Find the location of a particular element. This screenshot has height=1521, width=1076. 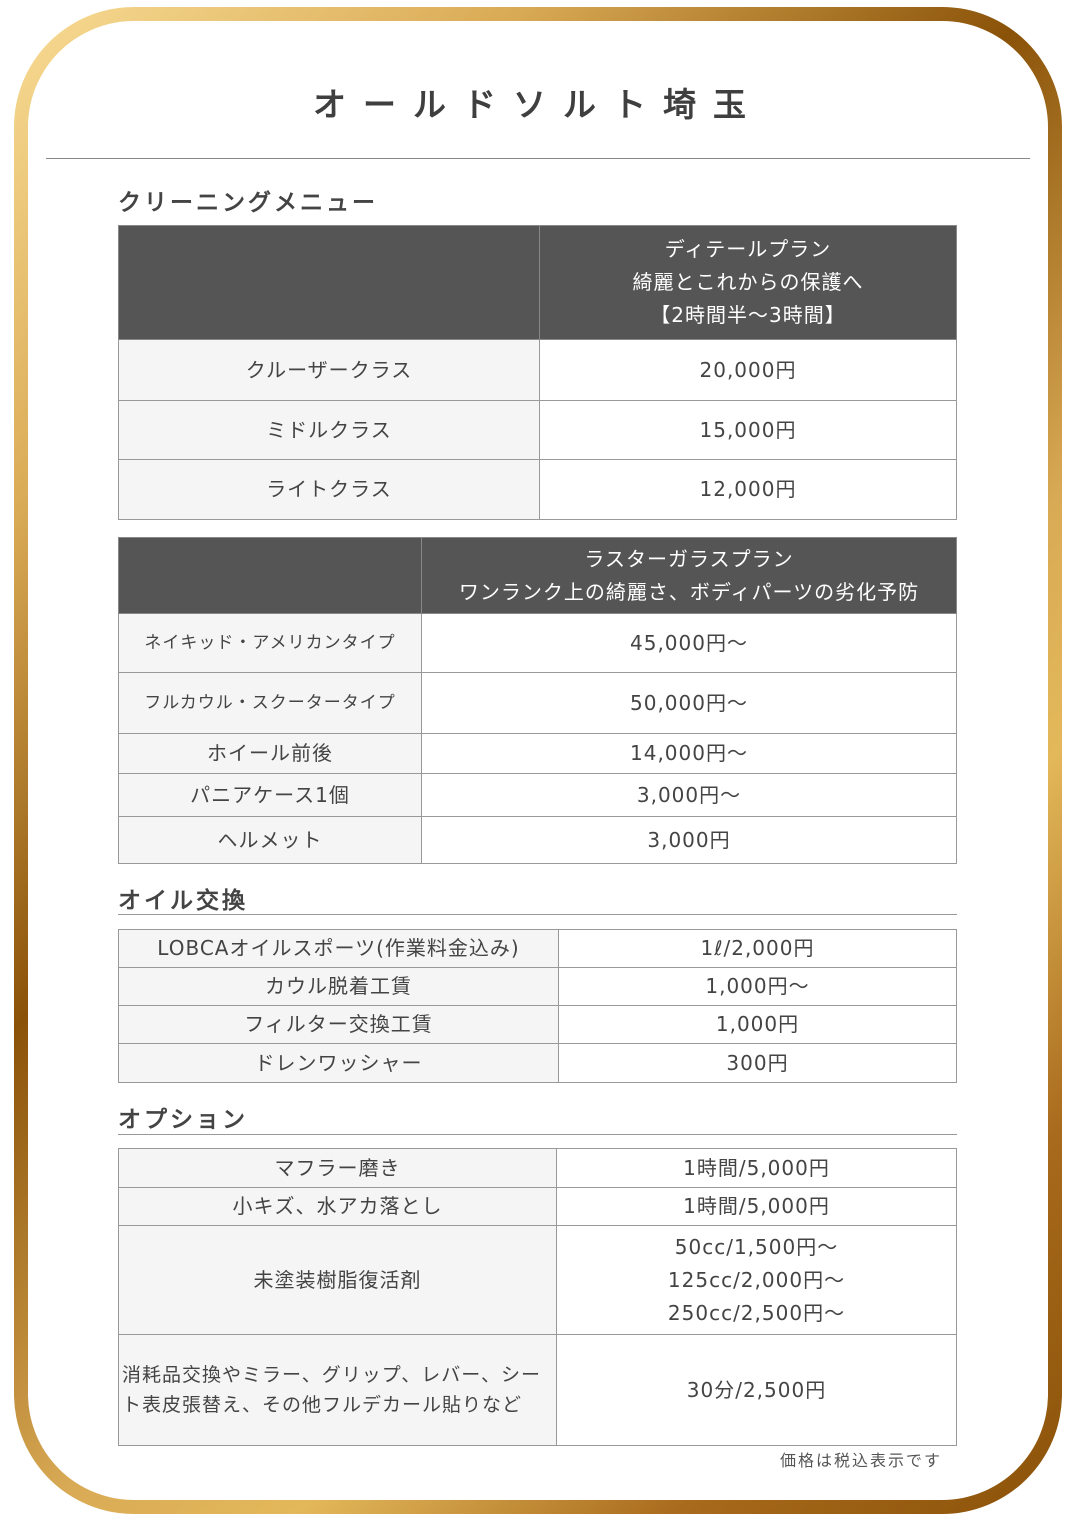

title-divider is located at coordinates (538, 158).